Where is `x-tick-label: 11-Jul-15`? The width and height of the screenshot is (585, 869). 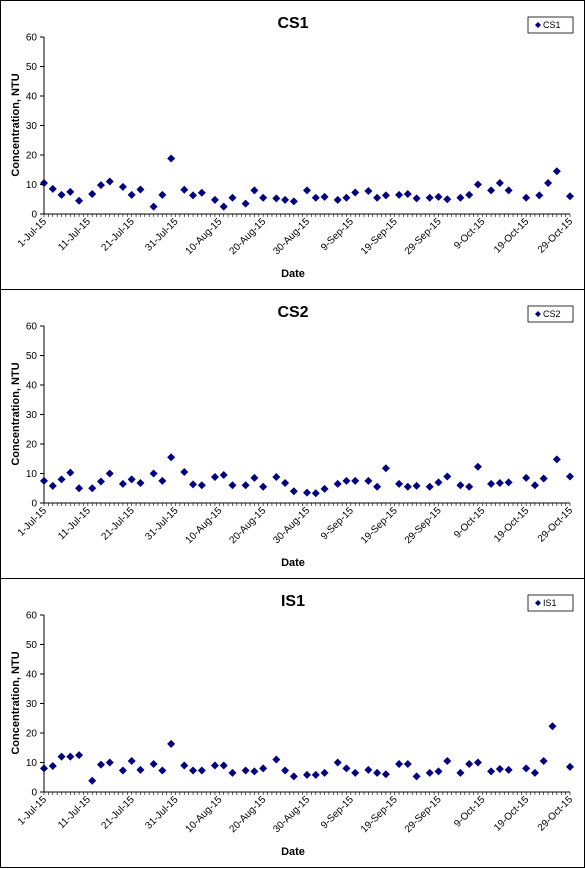
x-tick-label: 11-Jul-15 is located at coordinates (74, 523).